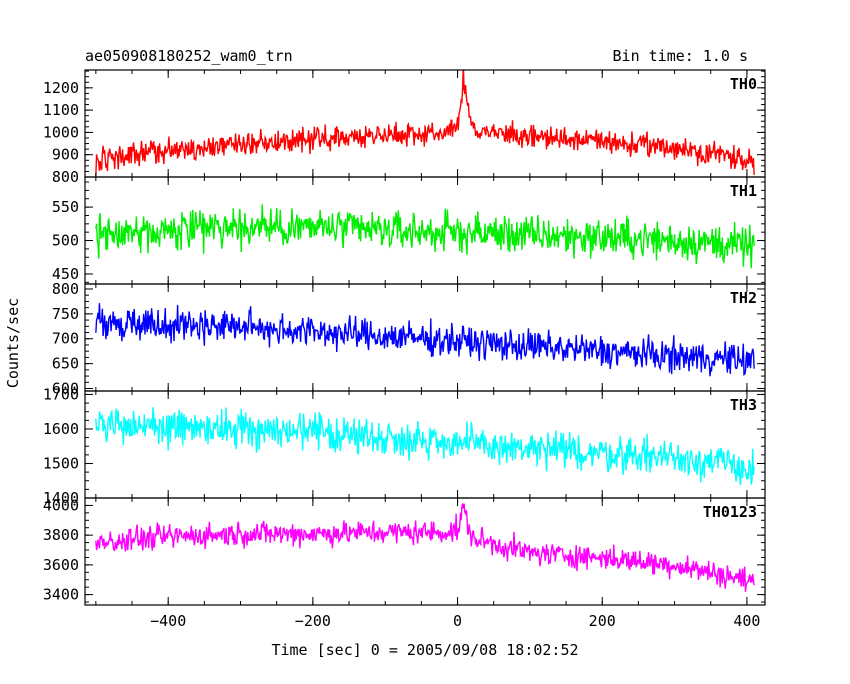  What do you see at coordinates (680, 56) in the screenshot?
I see `bin-time-label: Bin time: 1.0 s` at bounding box center [680, 56].